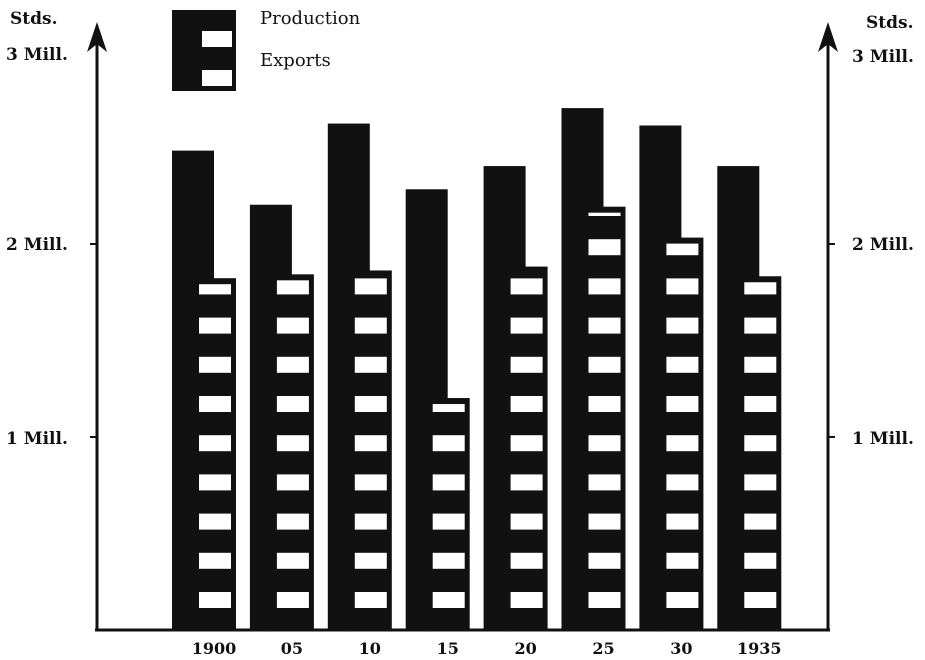 This screenshot has width=925, height=660. Describe the element at coordinates (34, 19) in the screenshot. I see `y-unit-label-left: Stds.` at that location.